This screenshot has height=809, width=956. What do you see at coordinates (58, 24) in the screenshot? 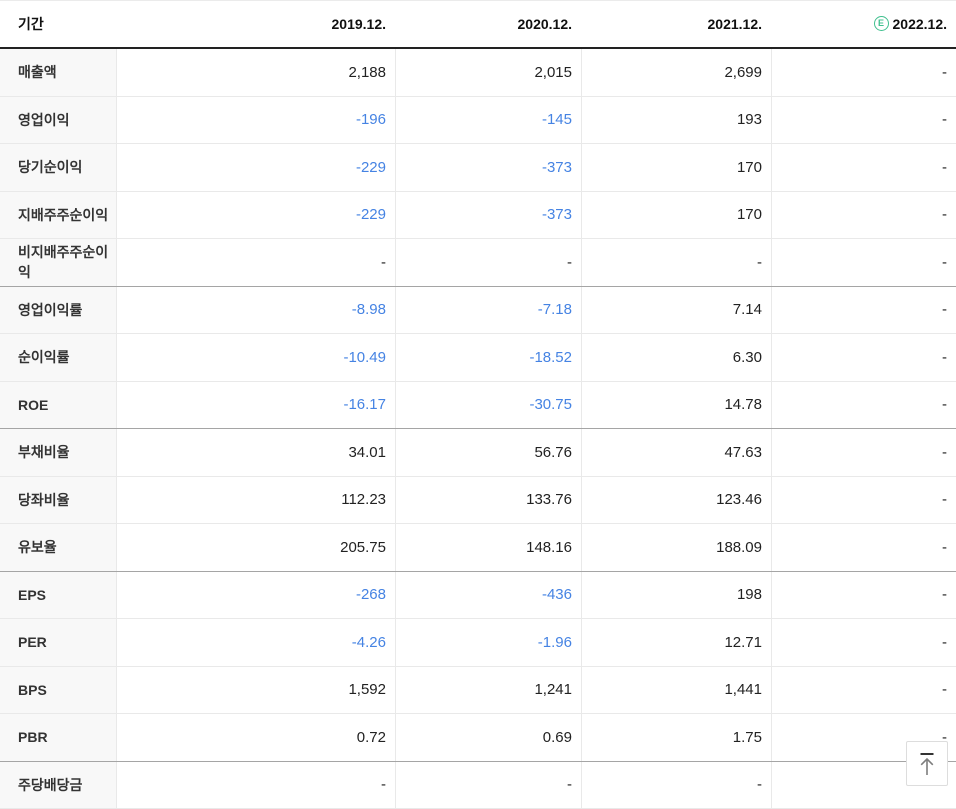
I see `period-header-label: 기간` at bounding box center [58, 24].